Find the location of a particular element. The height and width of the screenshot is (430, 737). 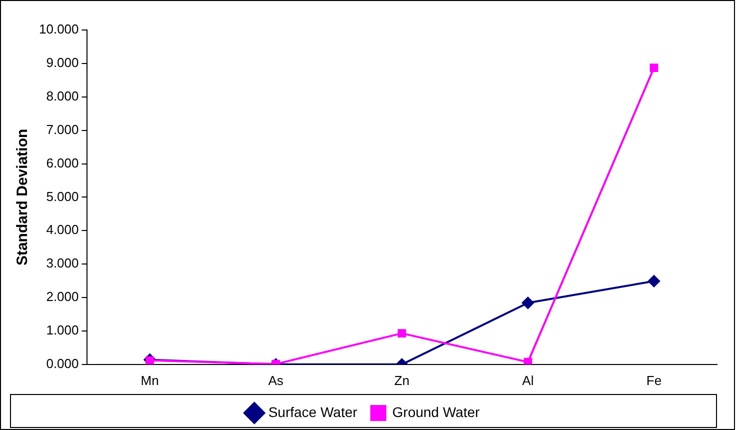

x-tick-label: Mn is located at coordinates (149, 380).